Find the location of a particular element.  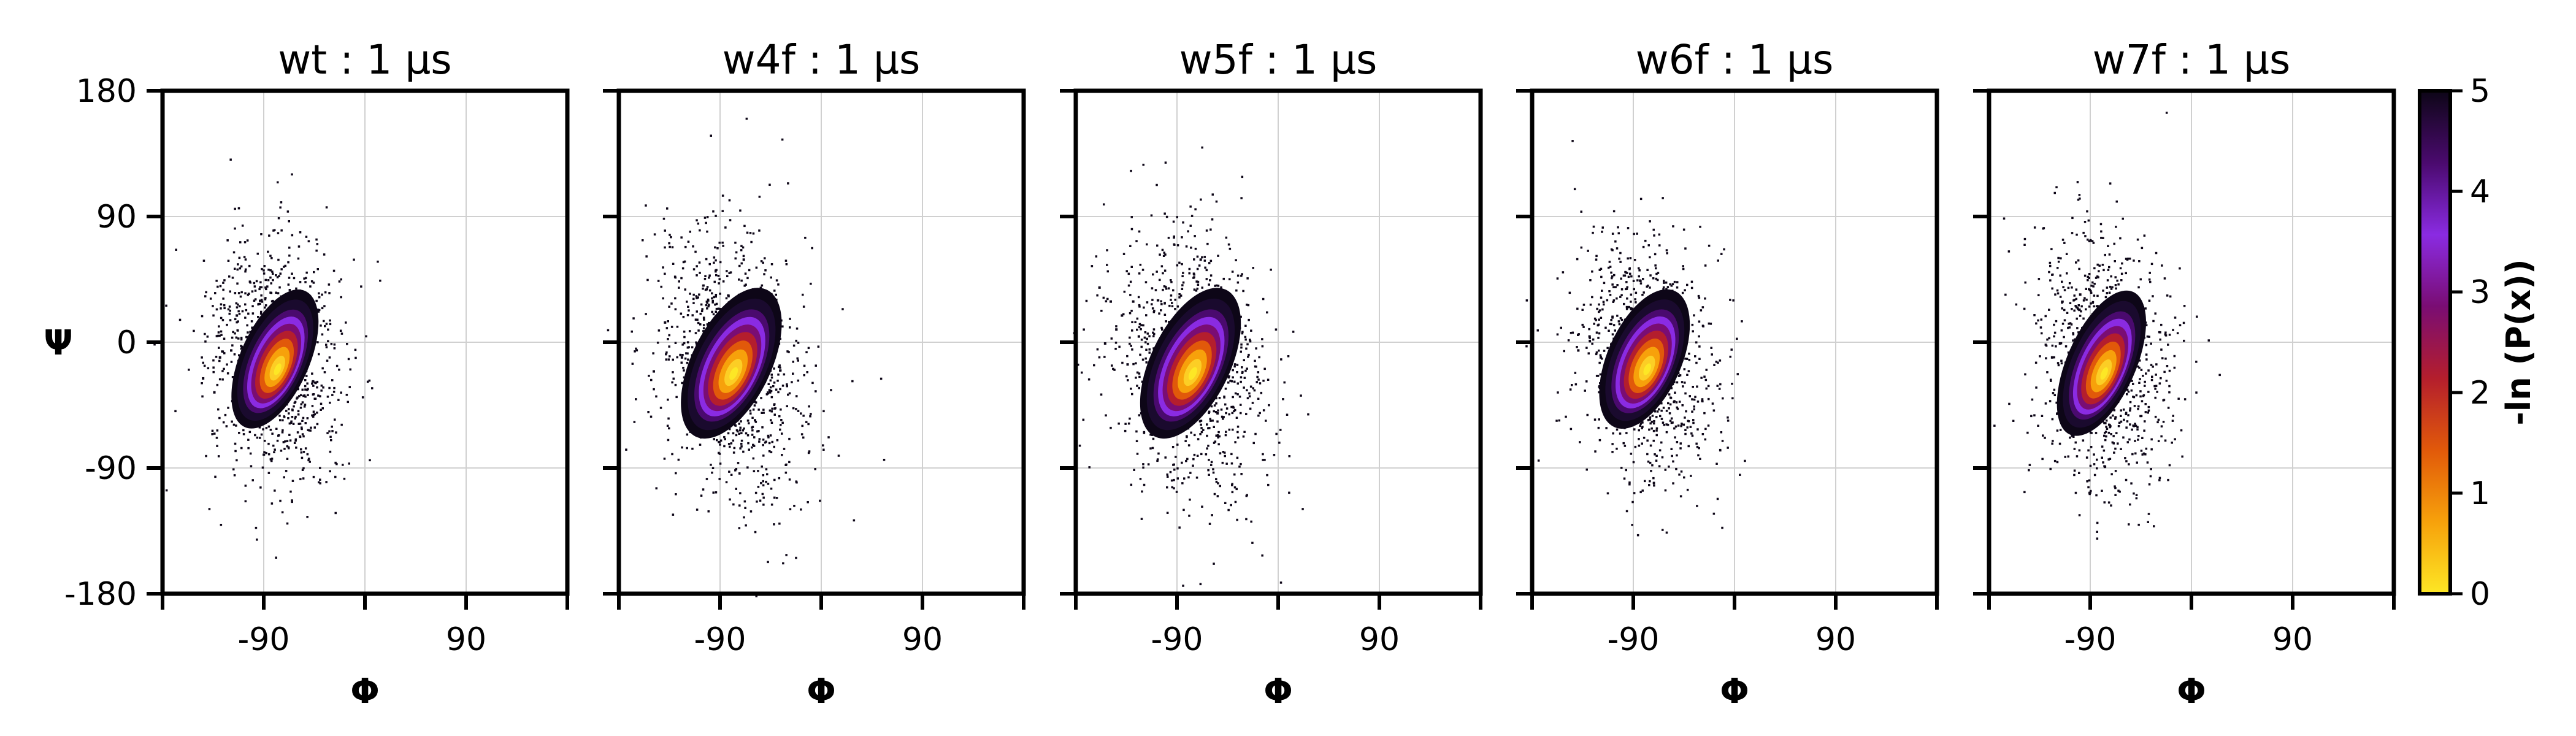

panel-title: wt : 1 μs is located at coordinates (364, 59).